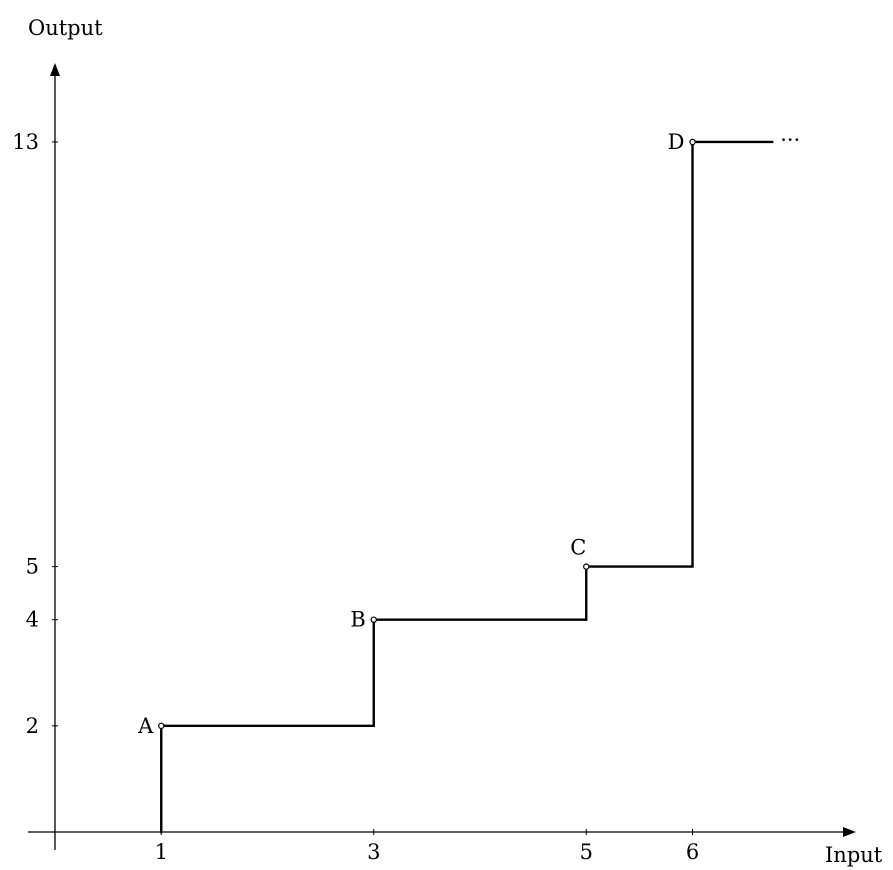  I want to click on x-axis-label: Input, so click(854, 855).